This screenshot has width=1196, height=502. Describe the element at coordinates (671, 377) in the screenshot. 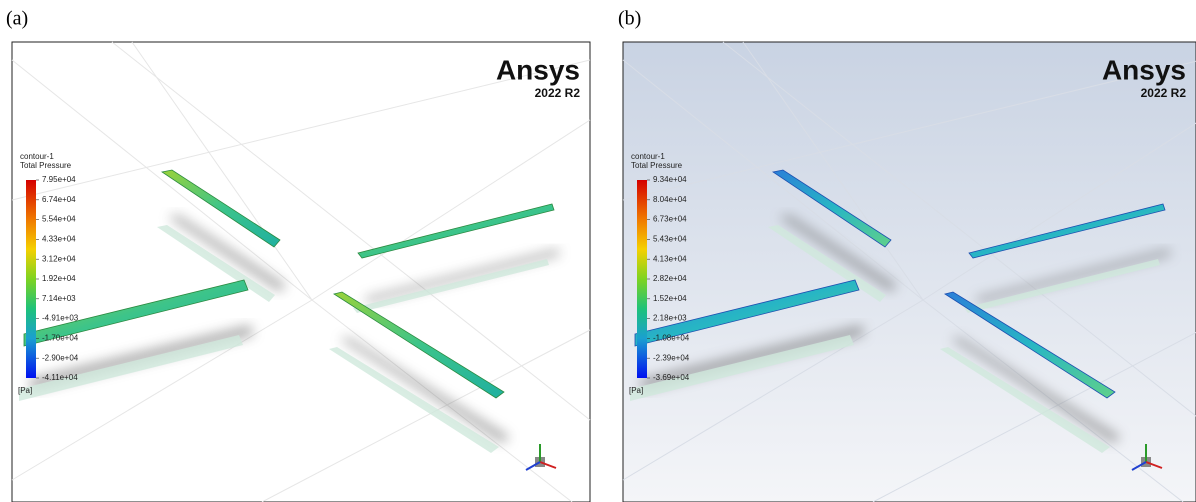

I see `colorbar-label: -3.69e+04` at that location.